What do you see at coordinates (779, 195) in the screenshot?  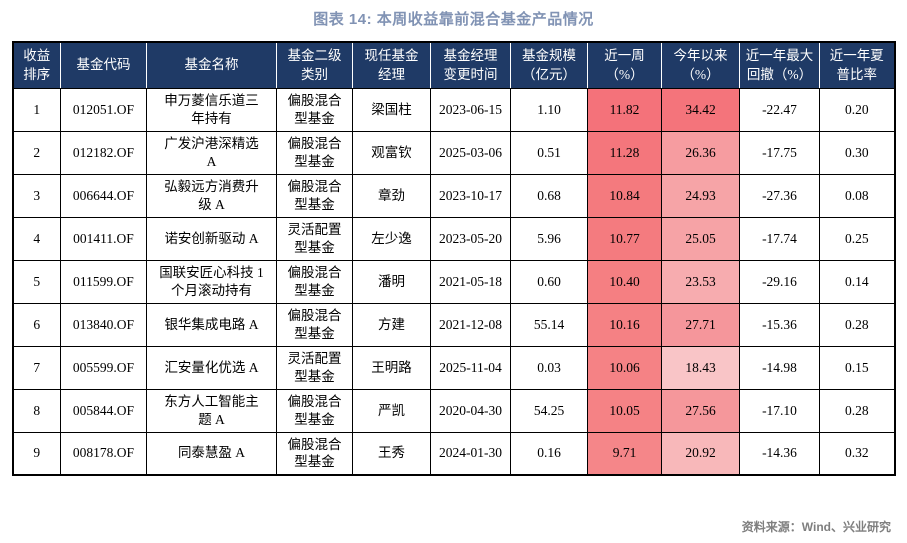 I see `cell-drawdown: -27.36` at bounding box center [779, 195].